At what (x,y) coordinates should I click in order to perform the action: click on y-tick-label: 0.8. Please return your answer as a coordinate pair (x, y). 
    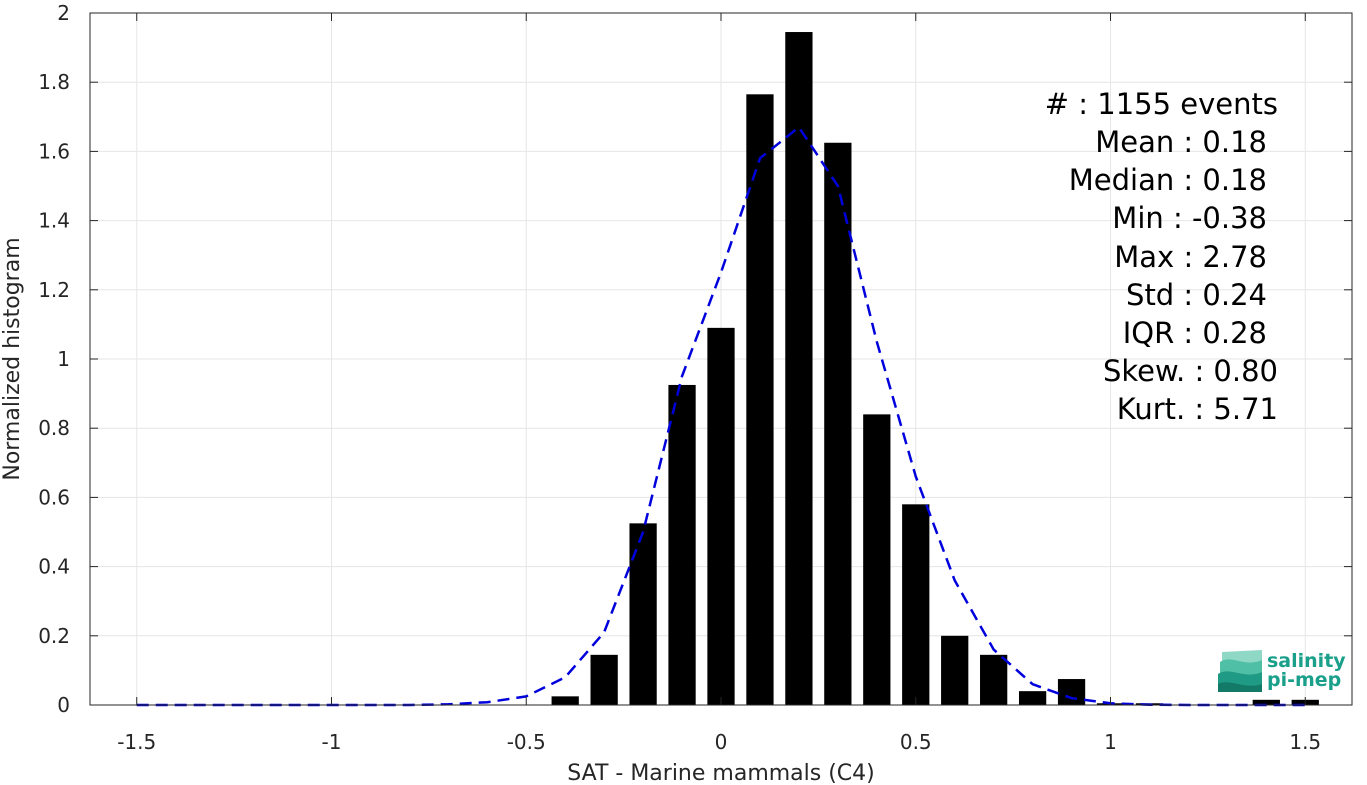
    Looking at the image, I should click on (54, 428).